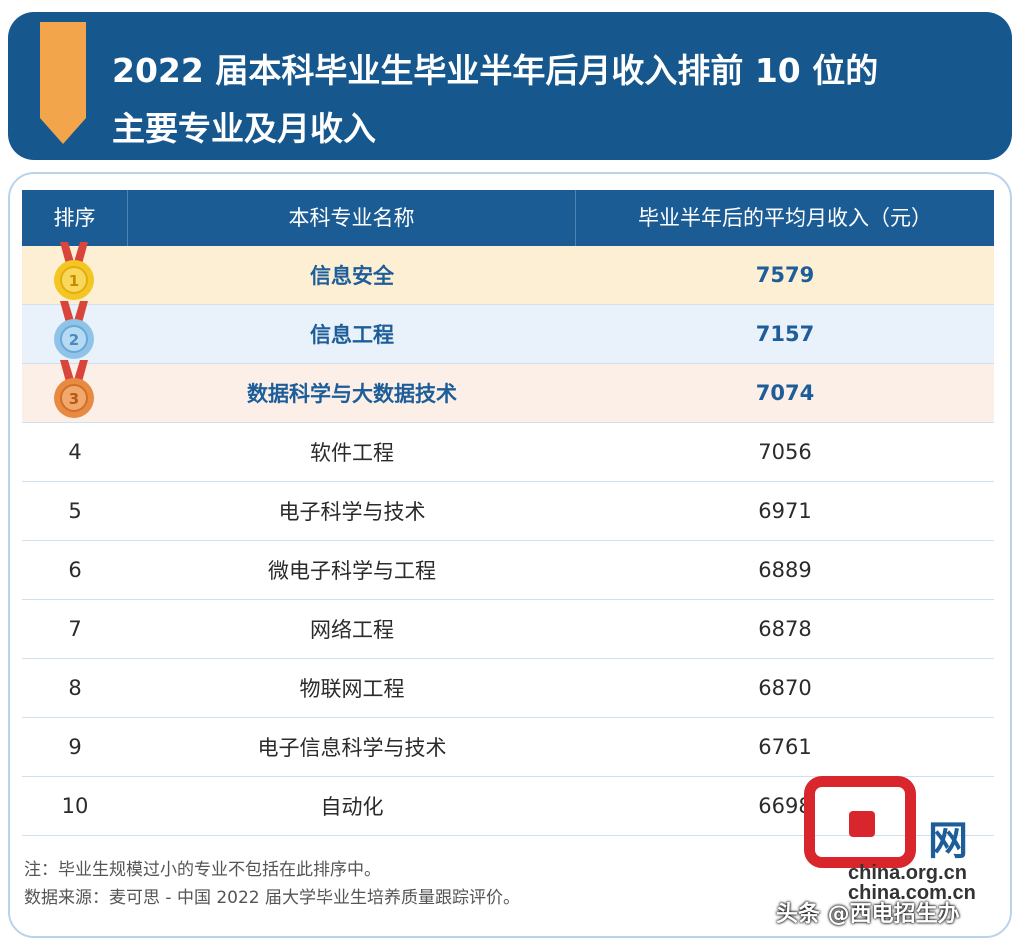 The image size is (1028, 948). I want to click on income-value: 7579, so click(785, 275).